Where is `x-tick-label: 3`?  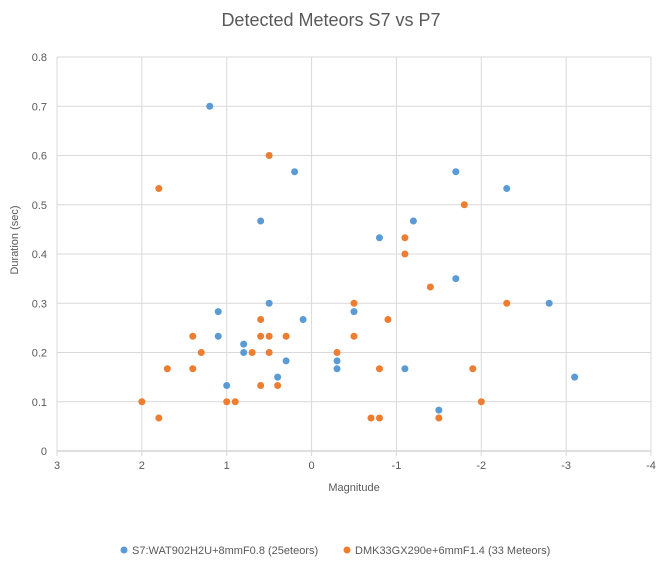
x-tick-label: 3 is located at coordinates (57, 466).